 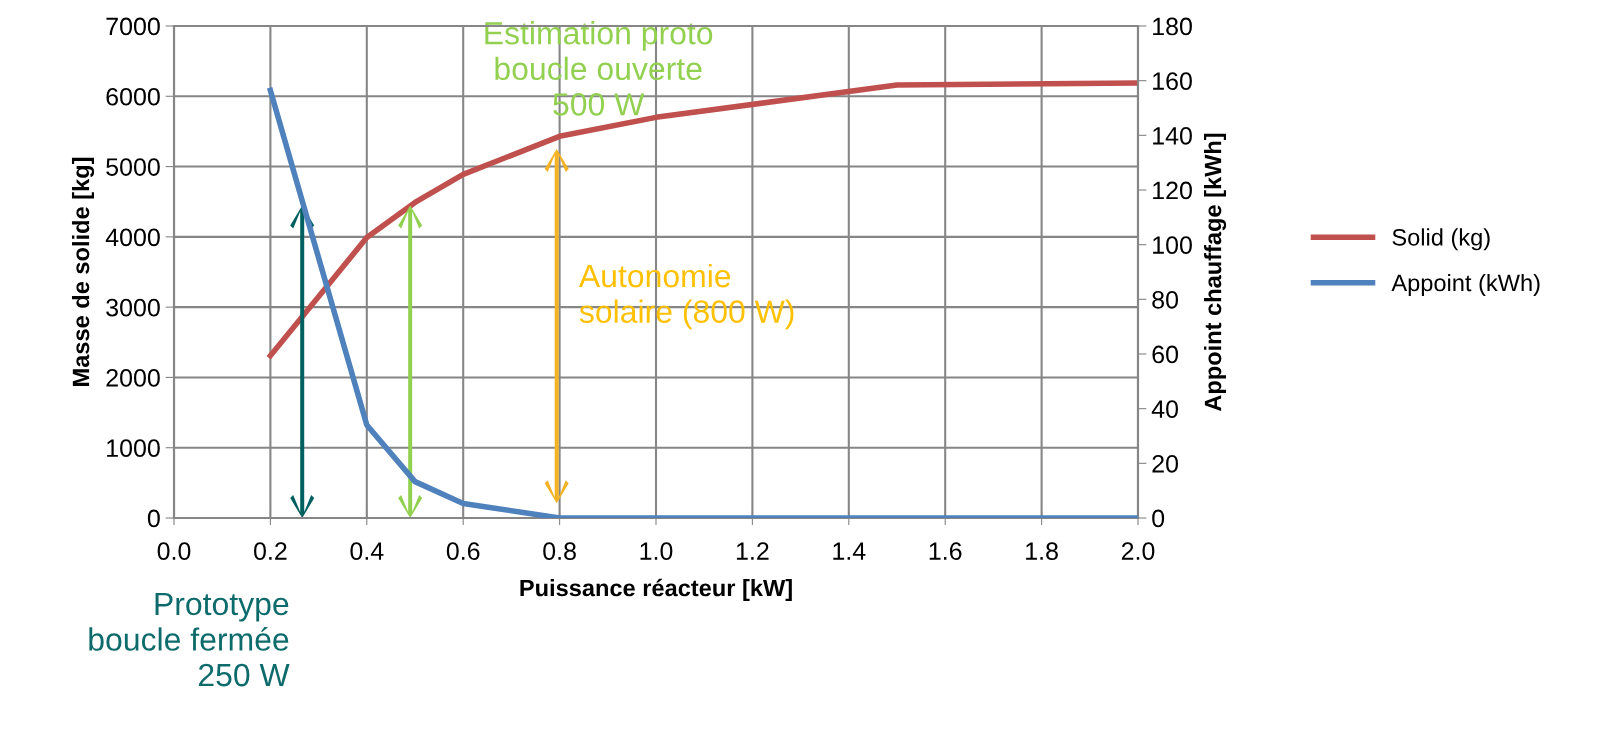 What do you see at coordinates (270, 551) in the screenshot?
I see `x-tick-label: 0.2` at bounding box center [270, 551].